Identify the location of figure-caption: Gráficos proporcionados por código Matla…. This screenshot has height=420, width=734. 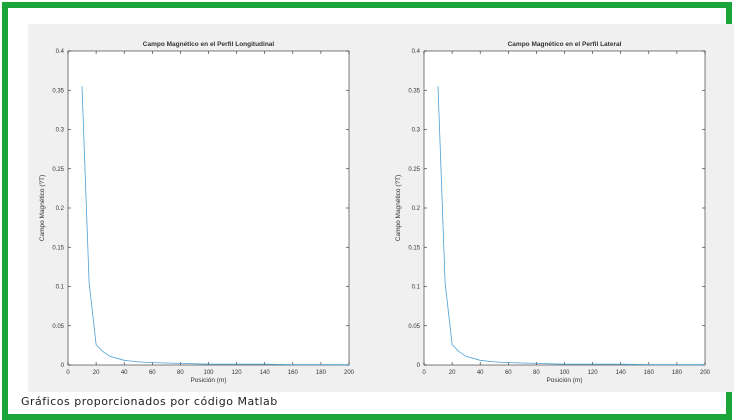
(149, 401).